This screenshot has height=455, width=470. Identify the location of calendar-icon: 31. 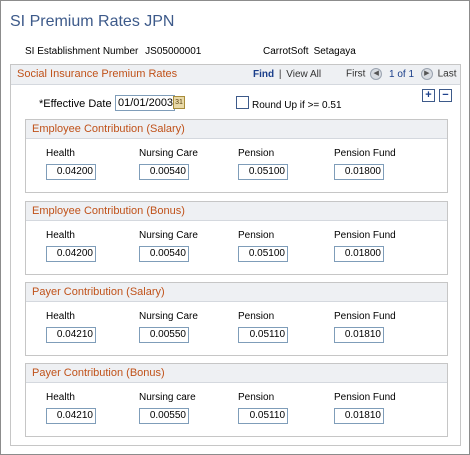
(179, 102).